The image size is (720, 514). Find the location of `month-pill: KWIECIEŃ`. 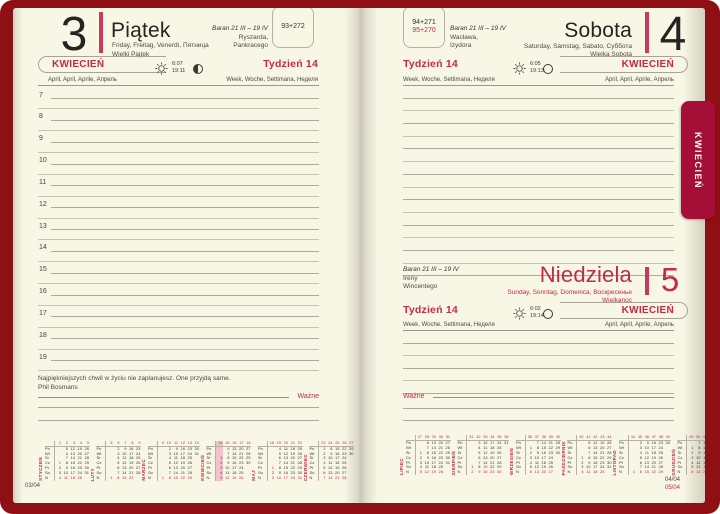

month-pill: KWIECIEŃ is located at coordinates (102, 64).